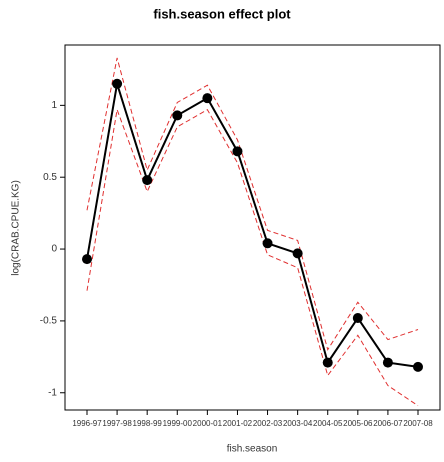  What do you see at coordinates (87, 423) in the screenshot?
I see `x-tick-label: 1996-97` at bounding box center [87, 423].